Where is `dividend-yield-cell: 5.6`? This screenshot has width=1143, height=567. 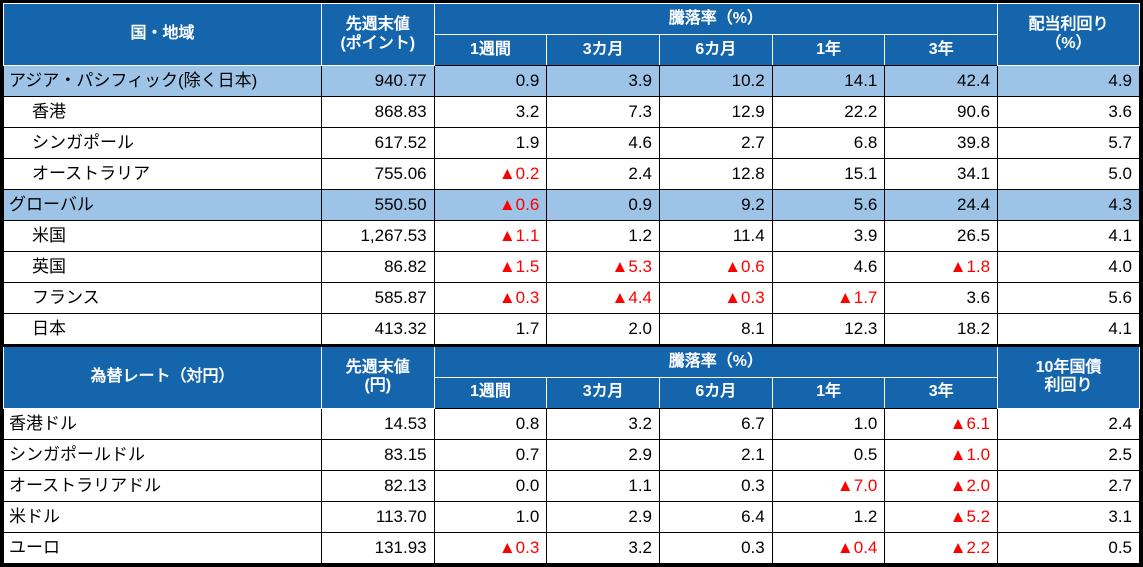
dividend-yield-cell: 5.6 is located at coordinates (1068, 298).